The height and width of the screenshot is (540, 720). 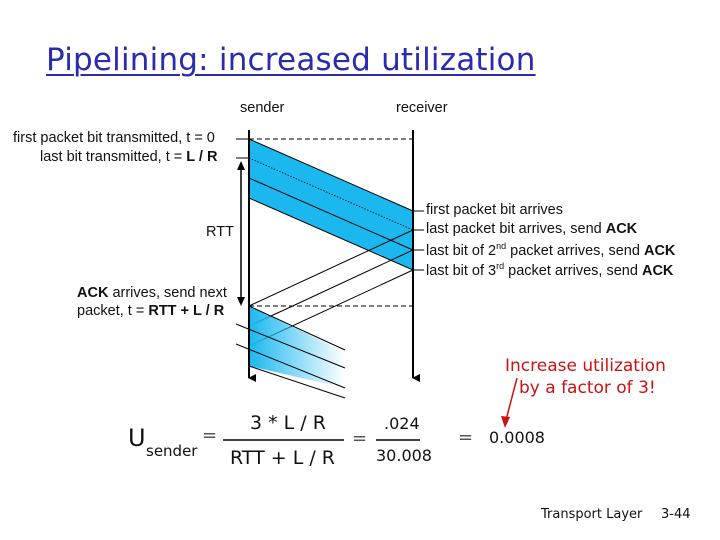 I want to click on rtt-label: RTT, so click(x=220, y=232).